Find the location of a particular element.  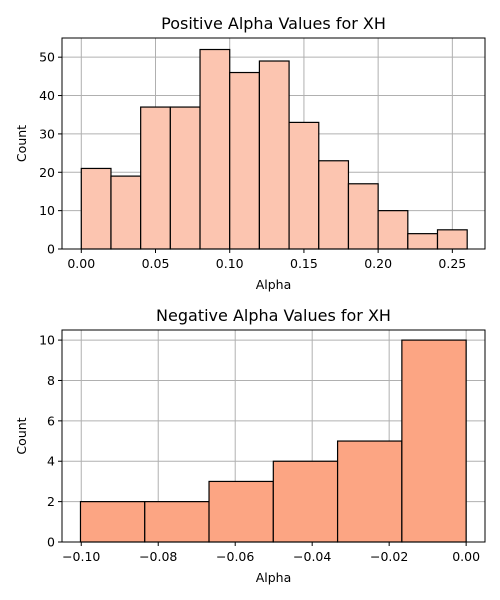

y-ticks: 0 2 4 6 8 10 is located at coordinates (50, 441).